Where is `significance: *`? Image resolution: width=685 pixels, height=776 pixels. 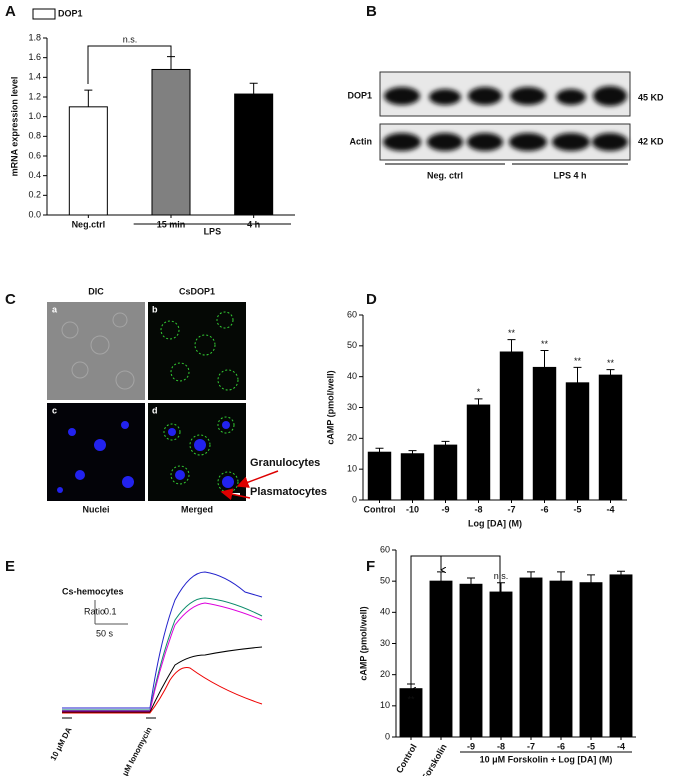 significance: * is located at coordinates (479, 392).